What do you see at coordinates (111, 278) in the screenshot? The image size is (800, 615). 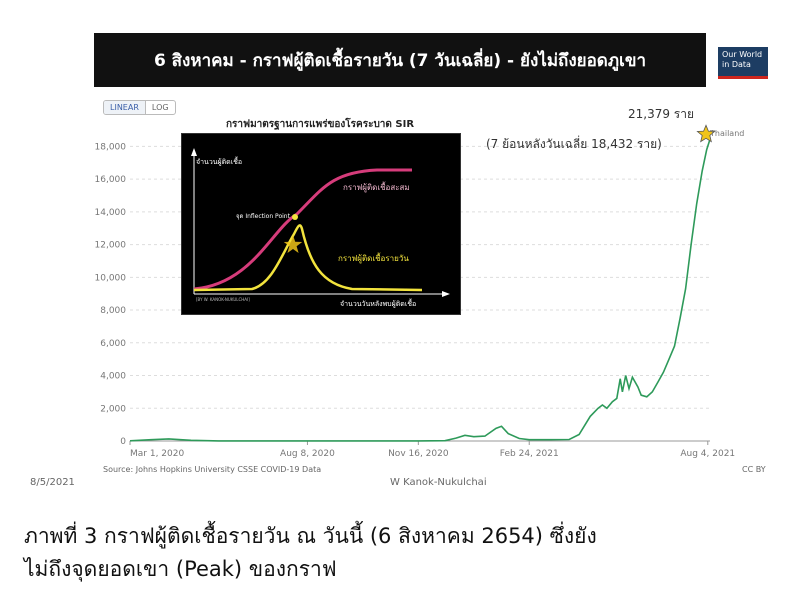 I see `y-tick-label: 10,000` at bounding box center [111, 278].